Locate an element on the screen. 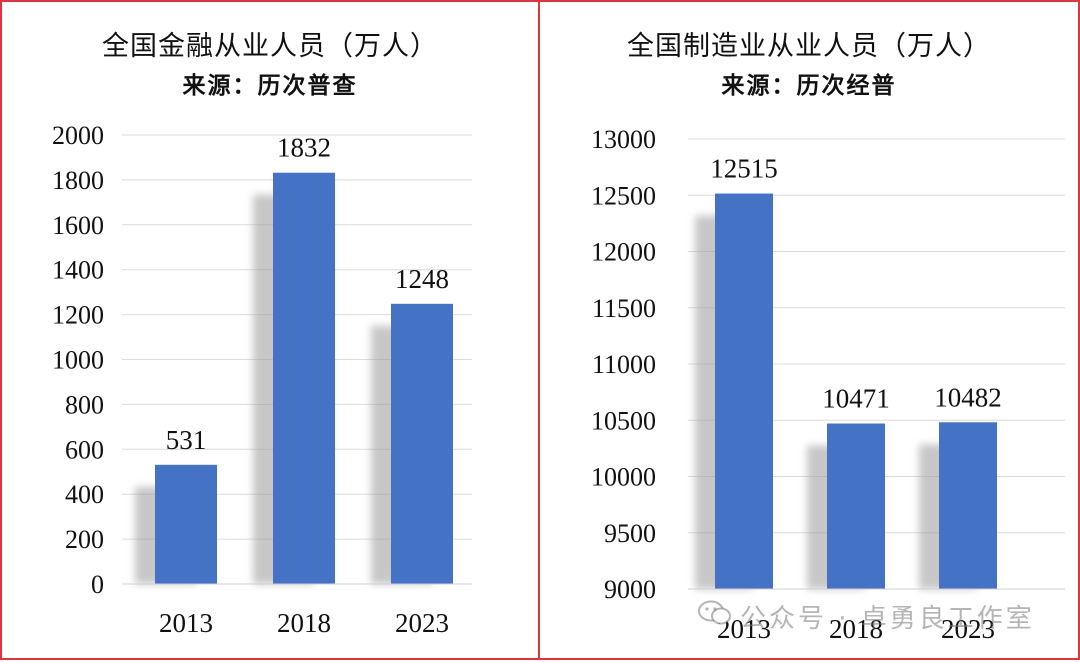  y-tick-label: 1000 is located at coordinates (78, 360).